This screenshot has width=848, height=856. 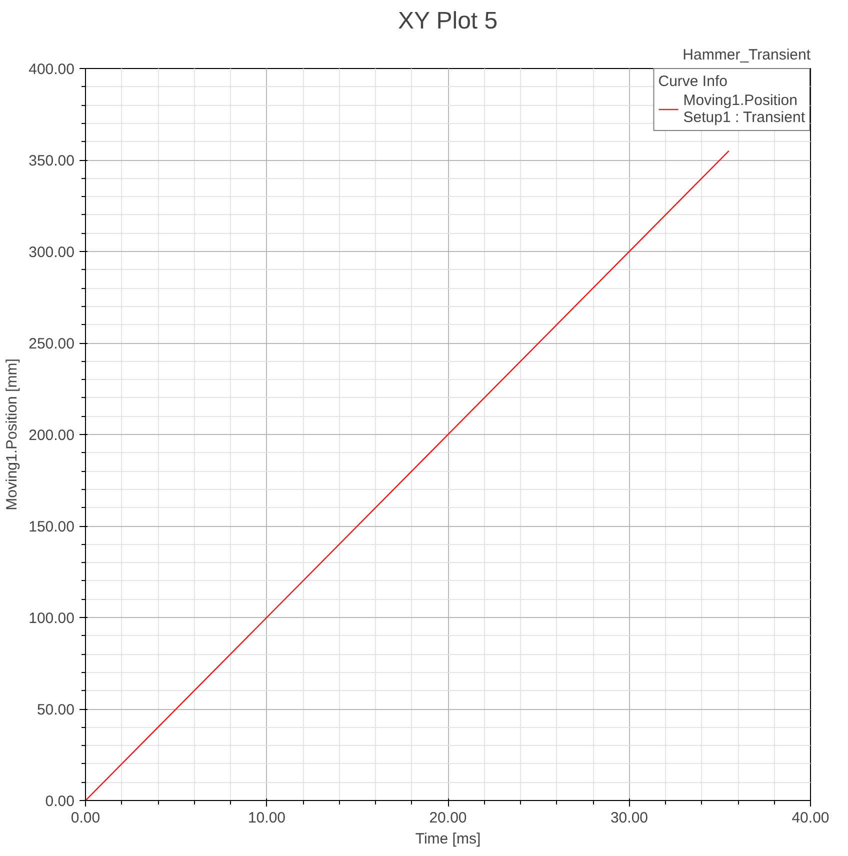 I want to click on y-axis-title: Moving1.Position [mm], so click(x=12, y=434).